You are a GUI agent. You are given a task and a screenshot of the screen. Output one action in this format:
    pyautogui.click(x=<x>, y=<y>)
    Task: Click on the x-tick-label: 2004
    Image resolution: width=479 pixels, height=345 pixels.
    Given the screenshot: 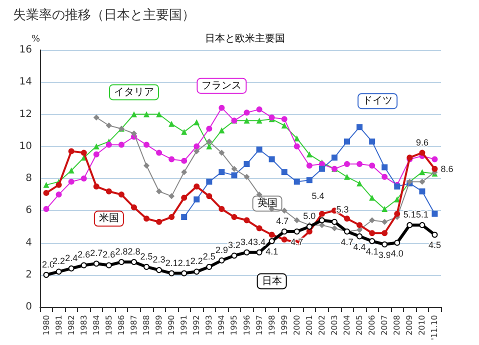 What is the action you would take?
    pyautogui.click(x=347, y=325)
    